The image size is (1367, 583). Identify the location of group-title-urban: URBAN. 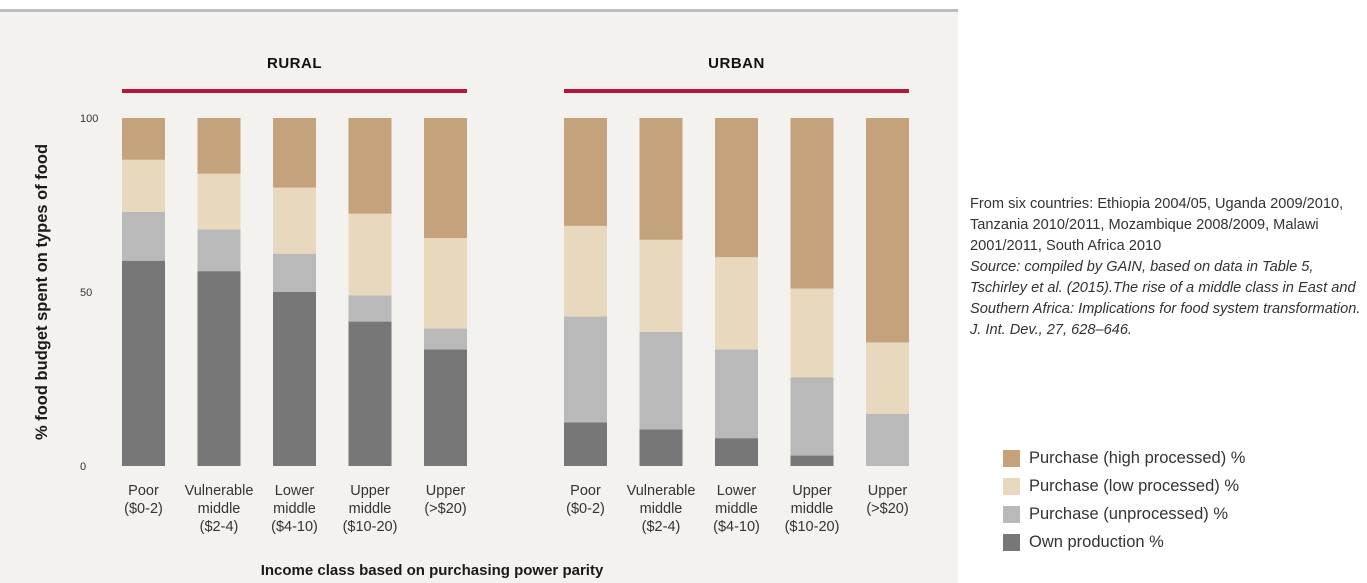
(736, 63).